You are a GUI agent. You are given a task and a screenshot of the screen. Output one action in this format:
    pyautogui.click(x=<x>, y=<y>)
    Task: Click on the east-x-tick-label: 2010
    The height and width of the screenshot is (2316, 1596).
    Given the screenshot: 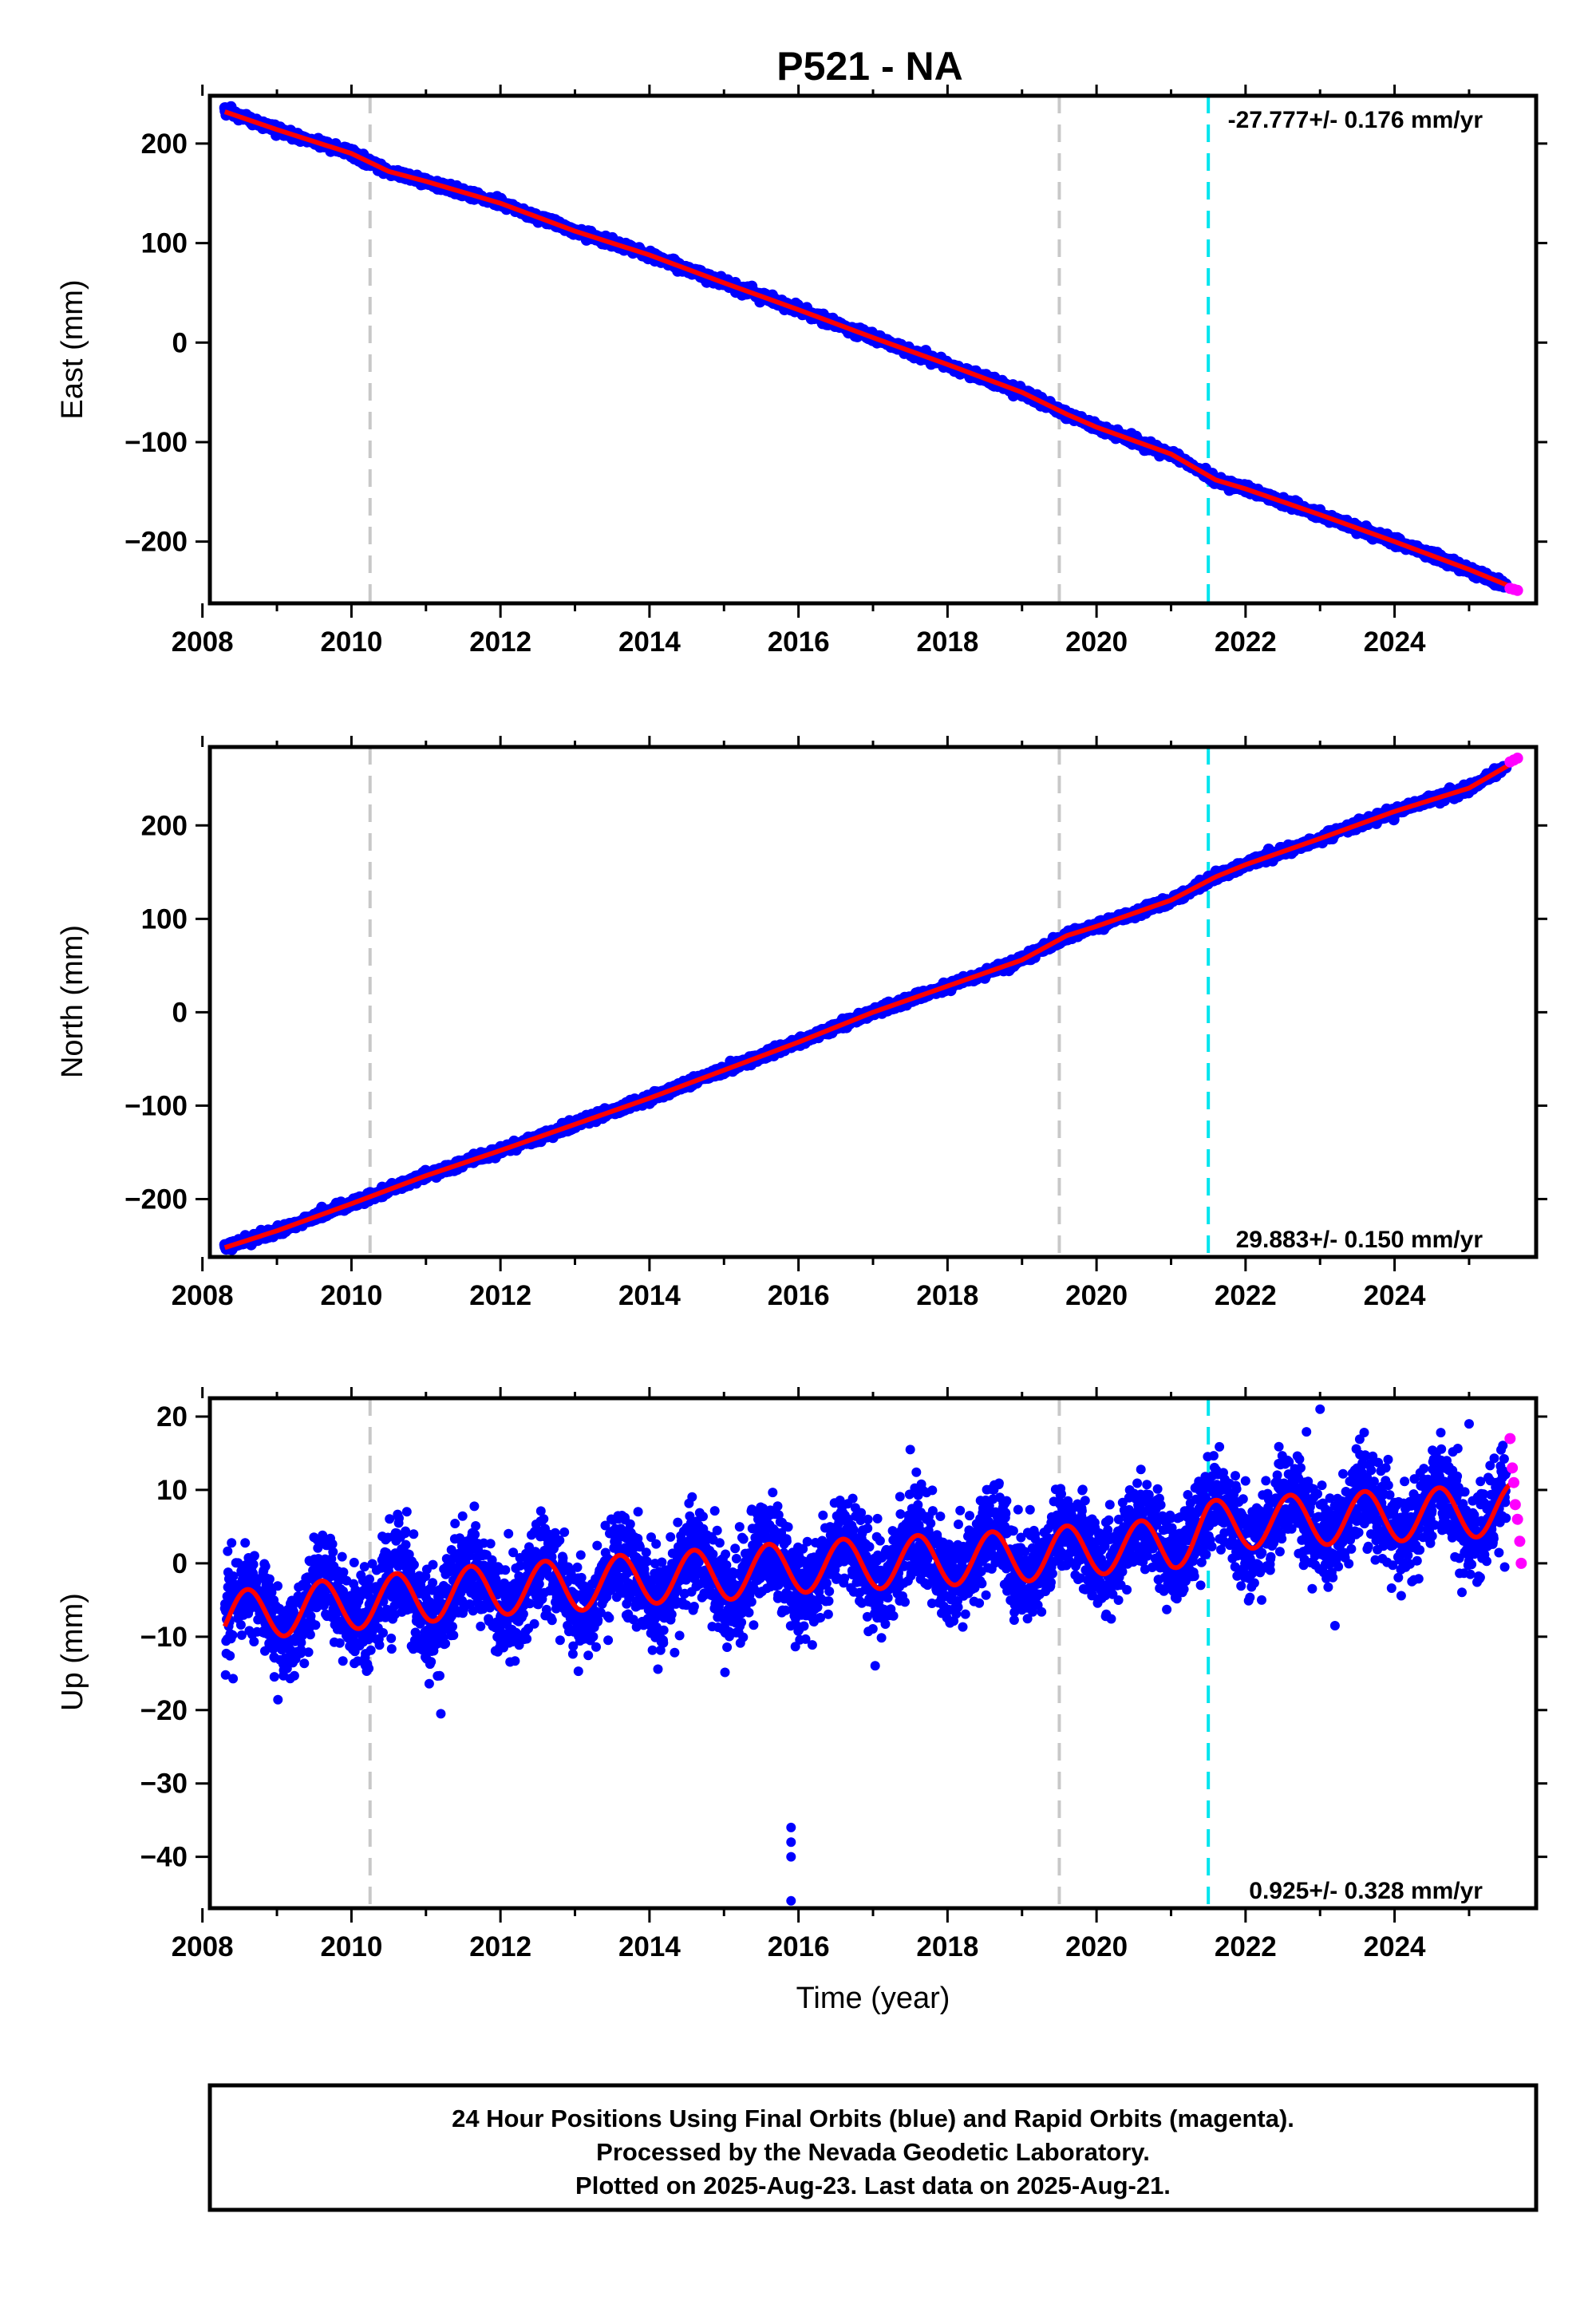 What is the action you would take?
    pyautogui.click(x=351, y=642)
    